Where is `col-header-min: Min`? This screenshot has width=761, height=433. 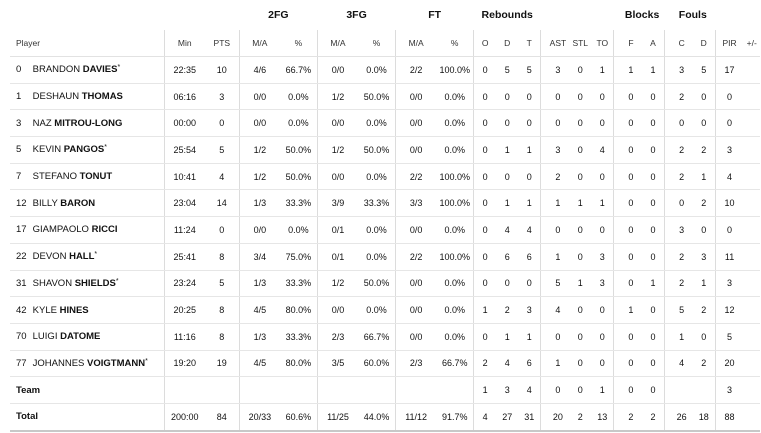 col-header-min: Min is located at coordinates (184, 43).